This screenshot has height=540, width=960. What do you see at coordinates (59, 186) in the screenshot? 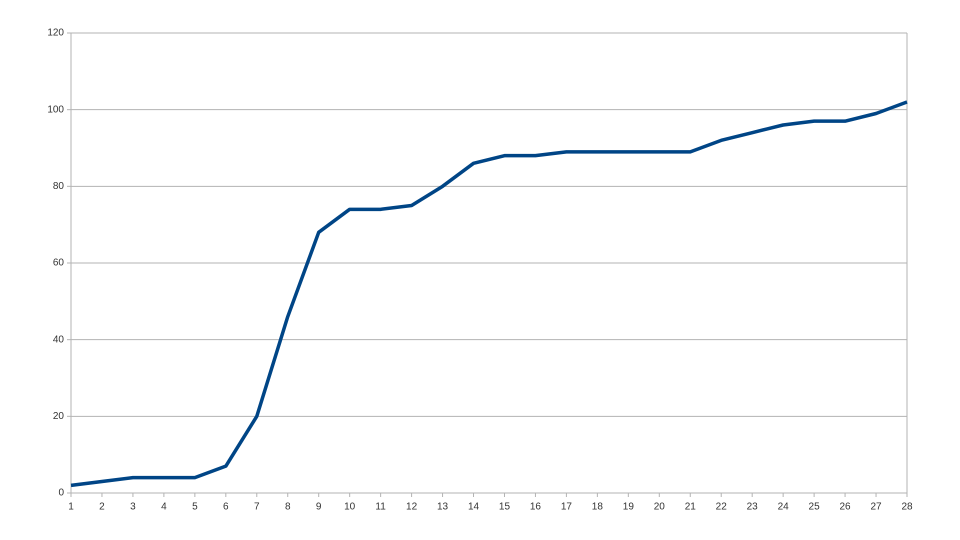
I see `y-tick-label: 80` at bounding box center [59, 186].